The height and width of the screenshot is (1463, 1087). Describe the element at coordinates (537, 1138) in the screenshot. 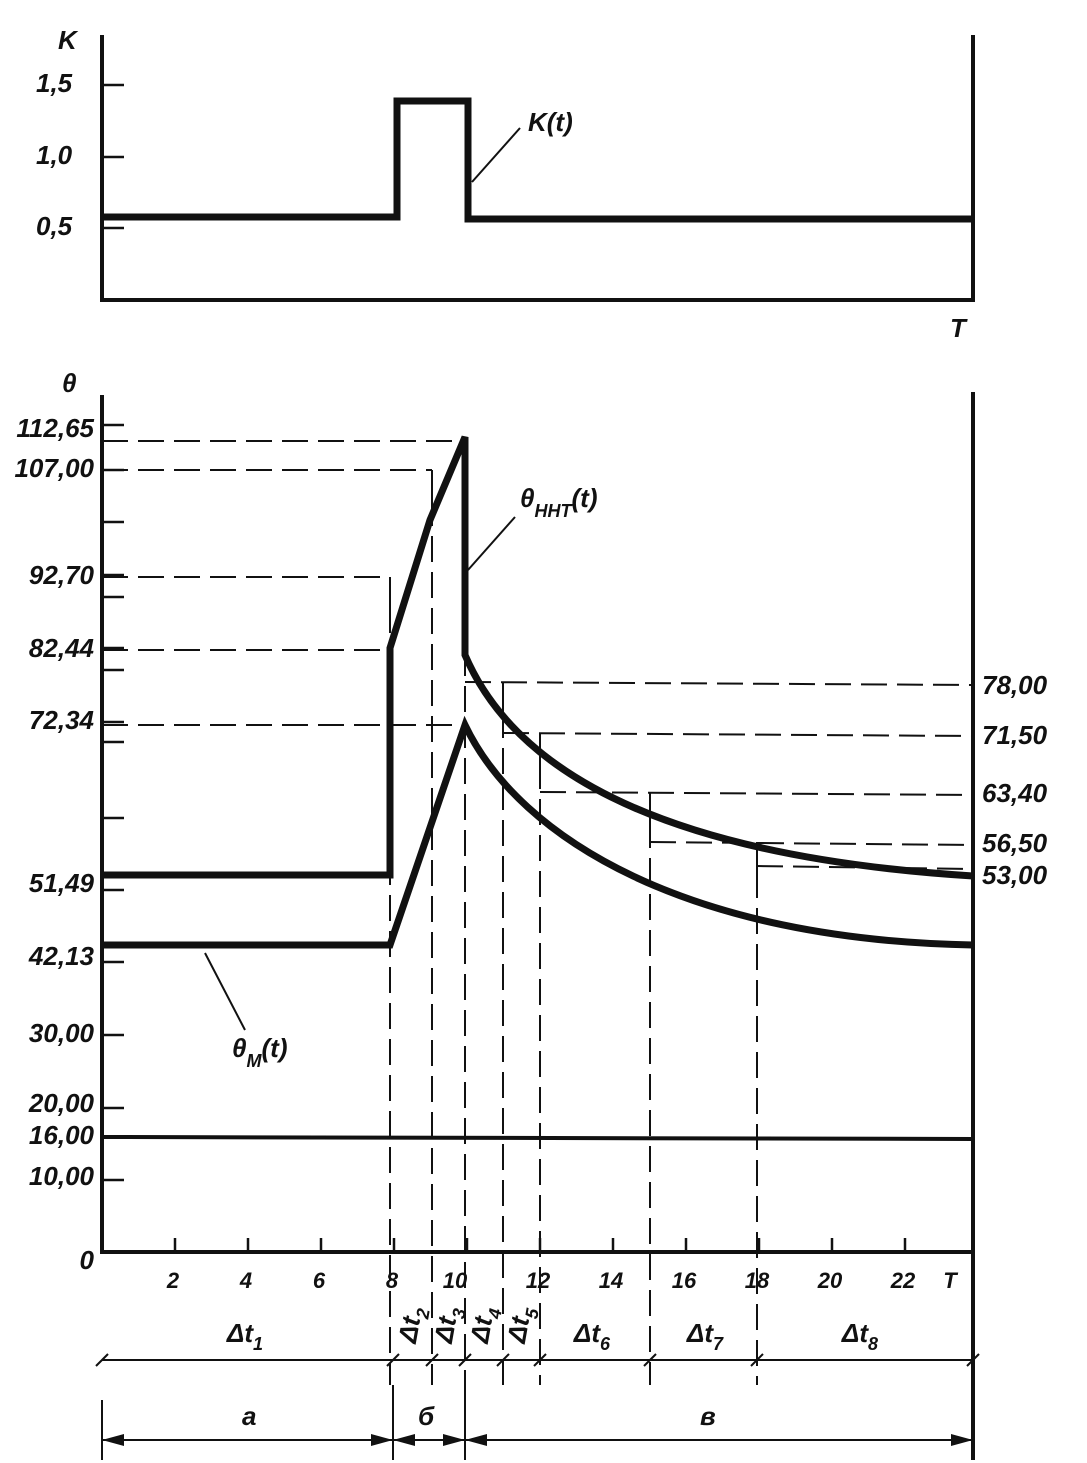

I see `ambient-line` at that location.